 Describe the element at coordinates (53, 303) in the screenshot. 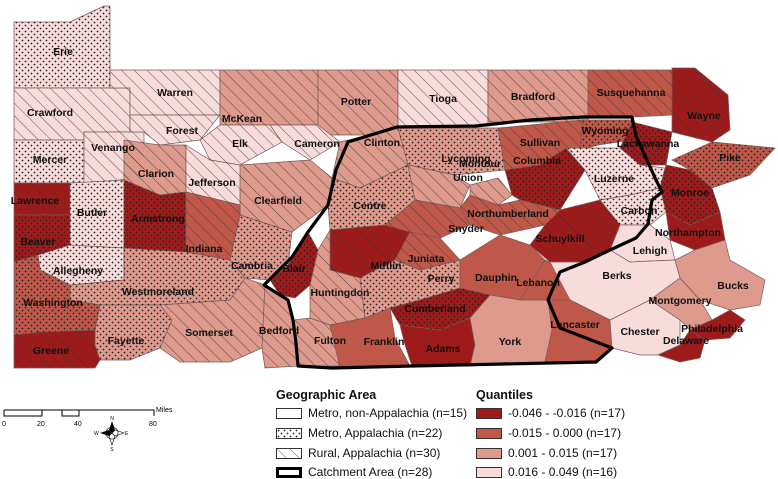

I see `county-label-washington: Washington` at that location.